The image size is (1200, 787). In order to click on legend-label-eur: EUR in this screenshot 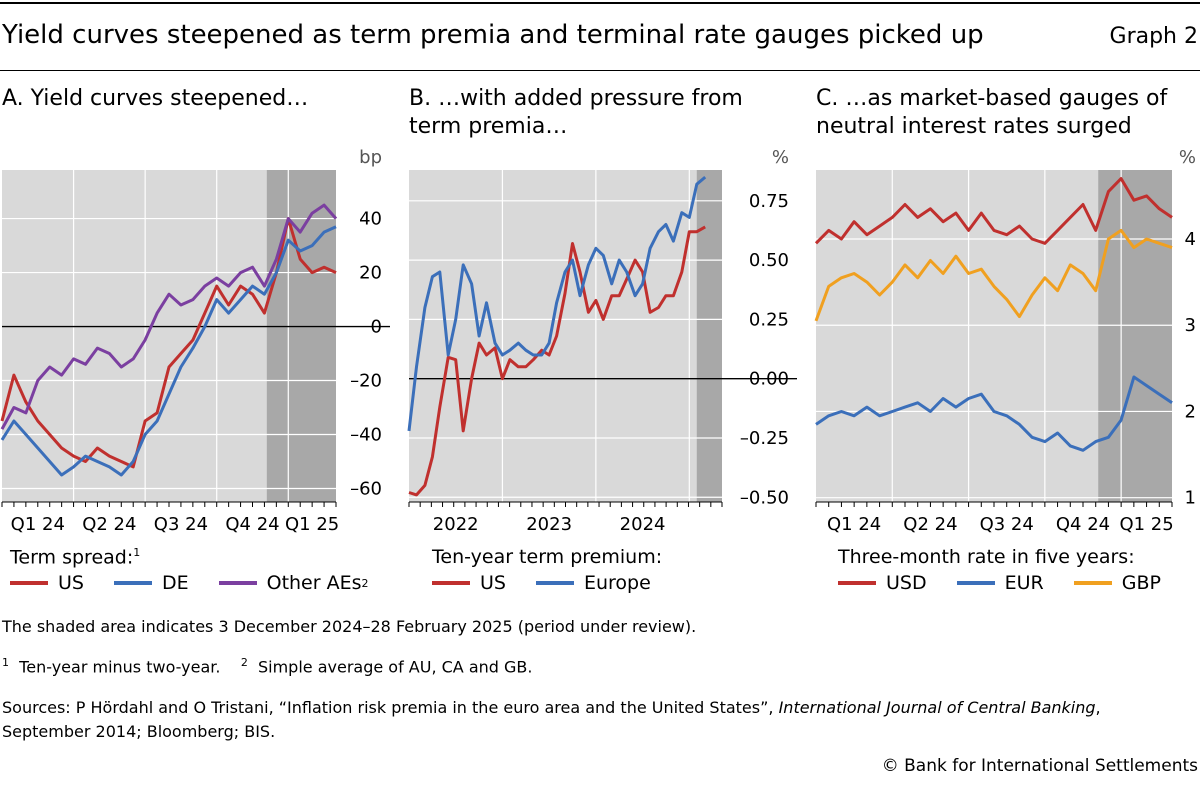, I will do `click(1024, 583)`.